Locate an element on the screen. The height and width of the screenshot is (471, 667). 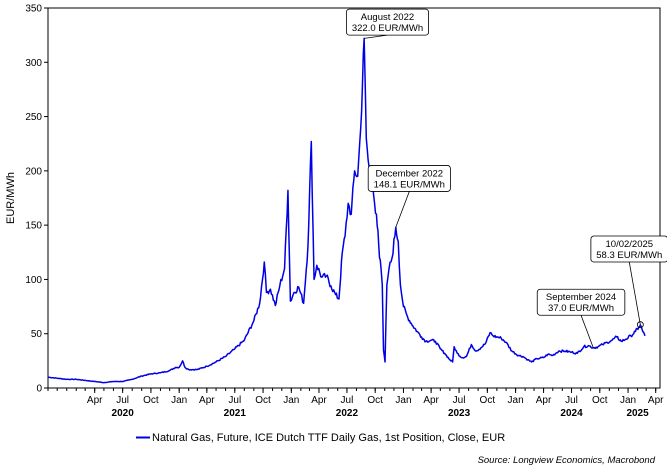
x-year-label: 2023 is located at coordinates (459, 413).